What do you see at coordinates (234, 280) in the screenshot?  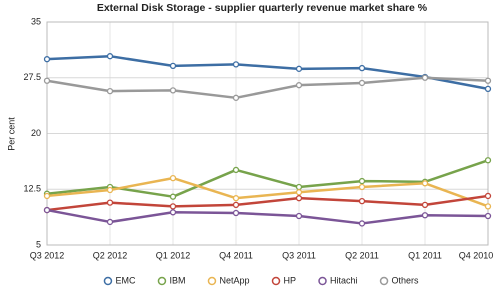 I see `legend-label: NetApp` at bounding box center [234, 280].